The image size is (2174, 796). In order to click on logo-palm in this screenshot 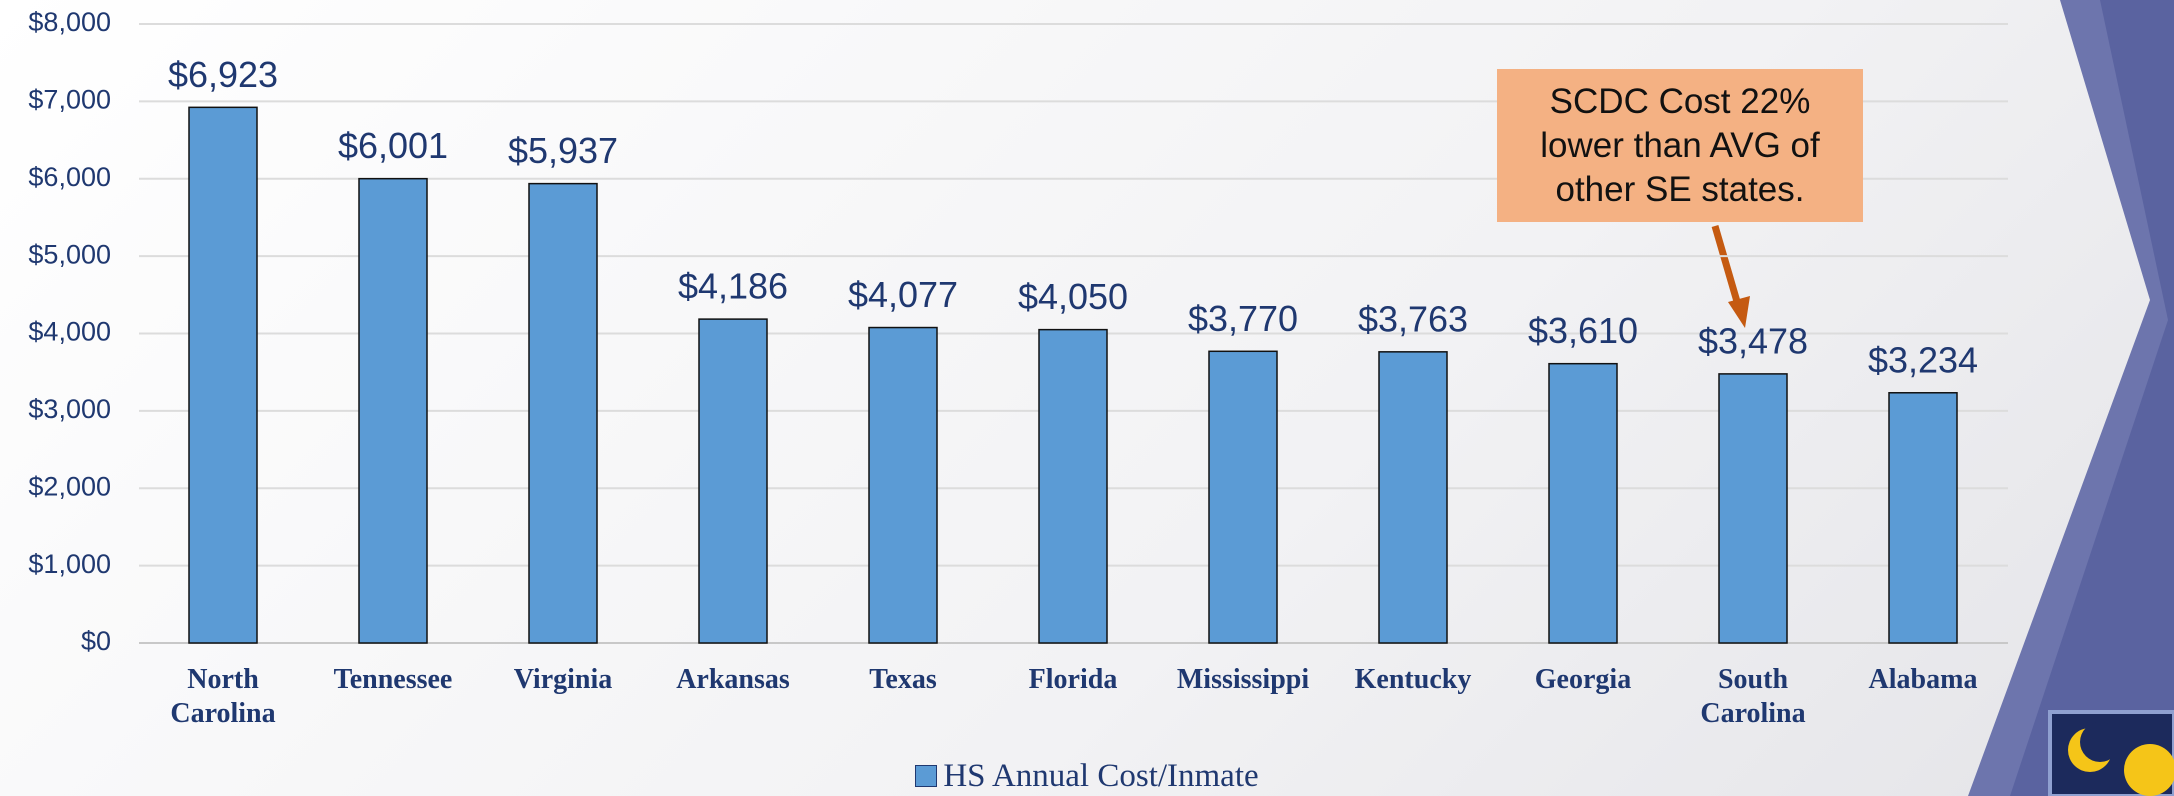, I will do `click(2149, 770)`.